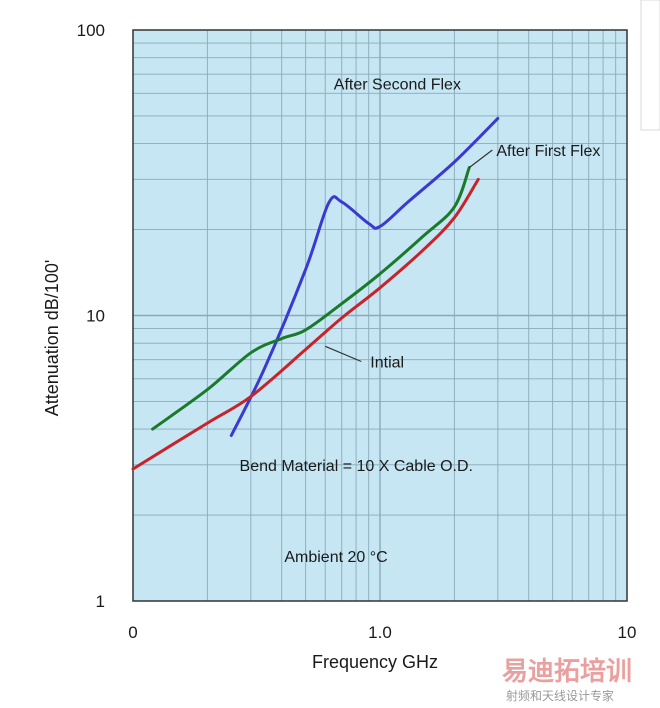 The image size is (660, 708). Describe the element at coordinates (380, 632) in the screenshot. I see `x-tick-label: 1.0` at that location.